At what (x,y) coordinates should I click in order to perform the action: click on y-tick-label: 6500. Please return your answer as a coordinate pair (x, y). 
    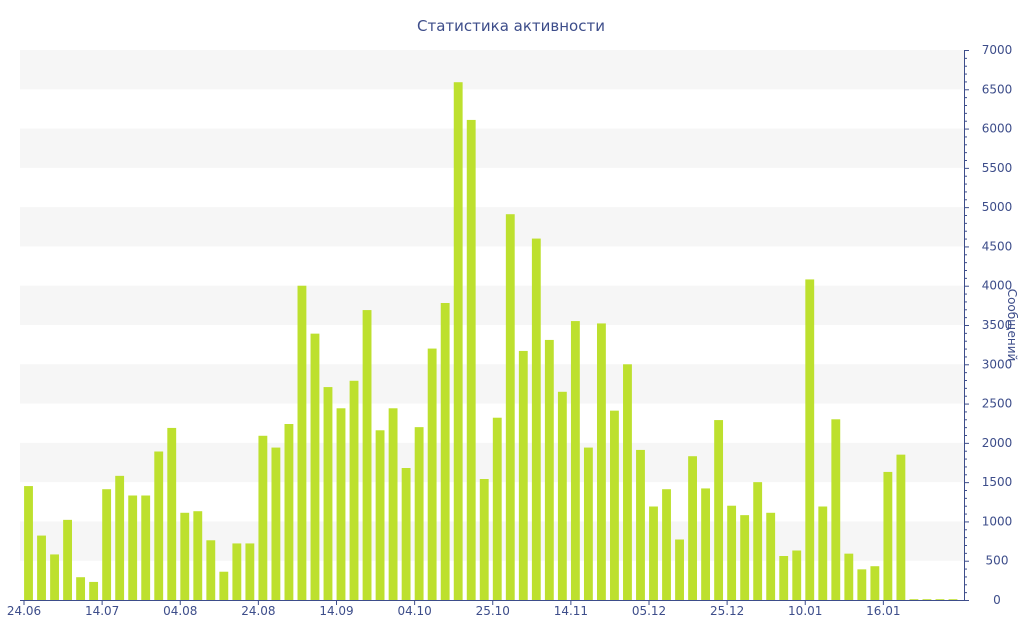
    Looking at the image, I should click on (997, 89).